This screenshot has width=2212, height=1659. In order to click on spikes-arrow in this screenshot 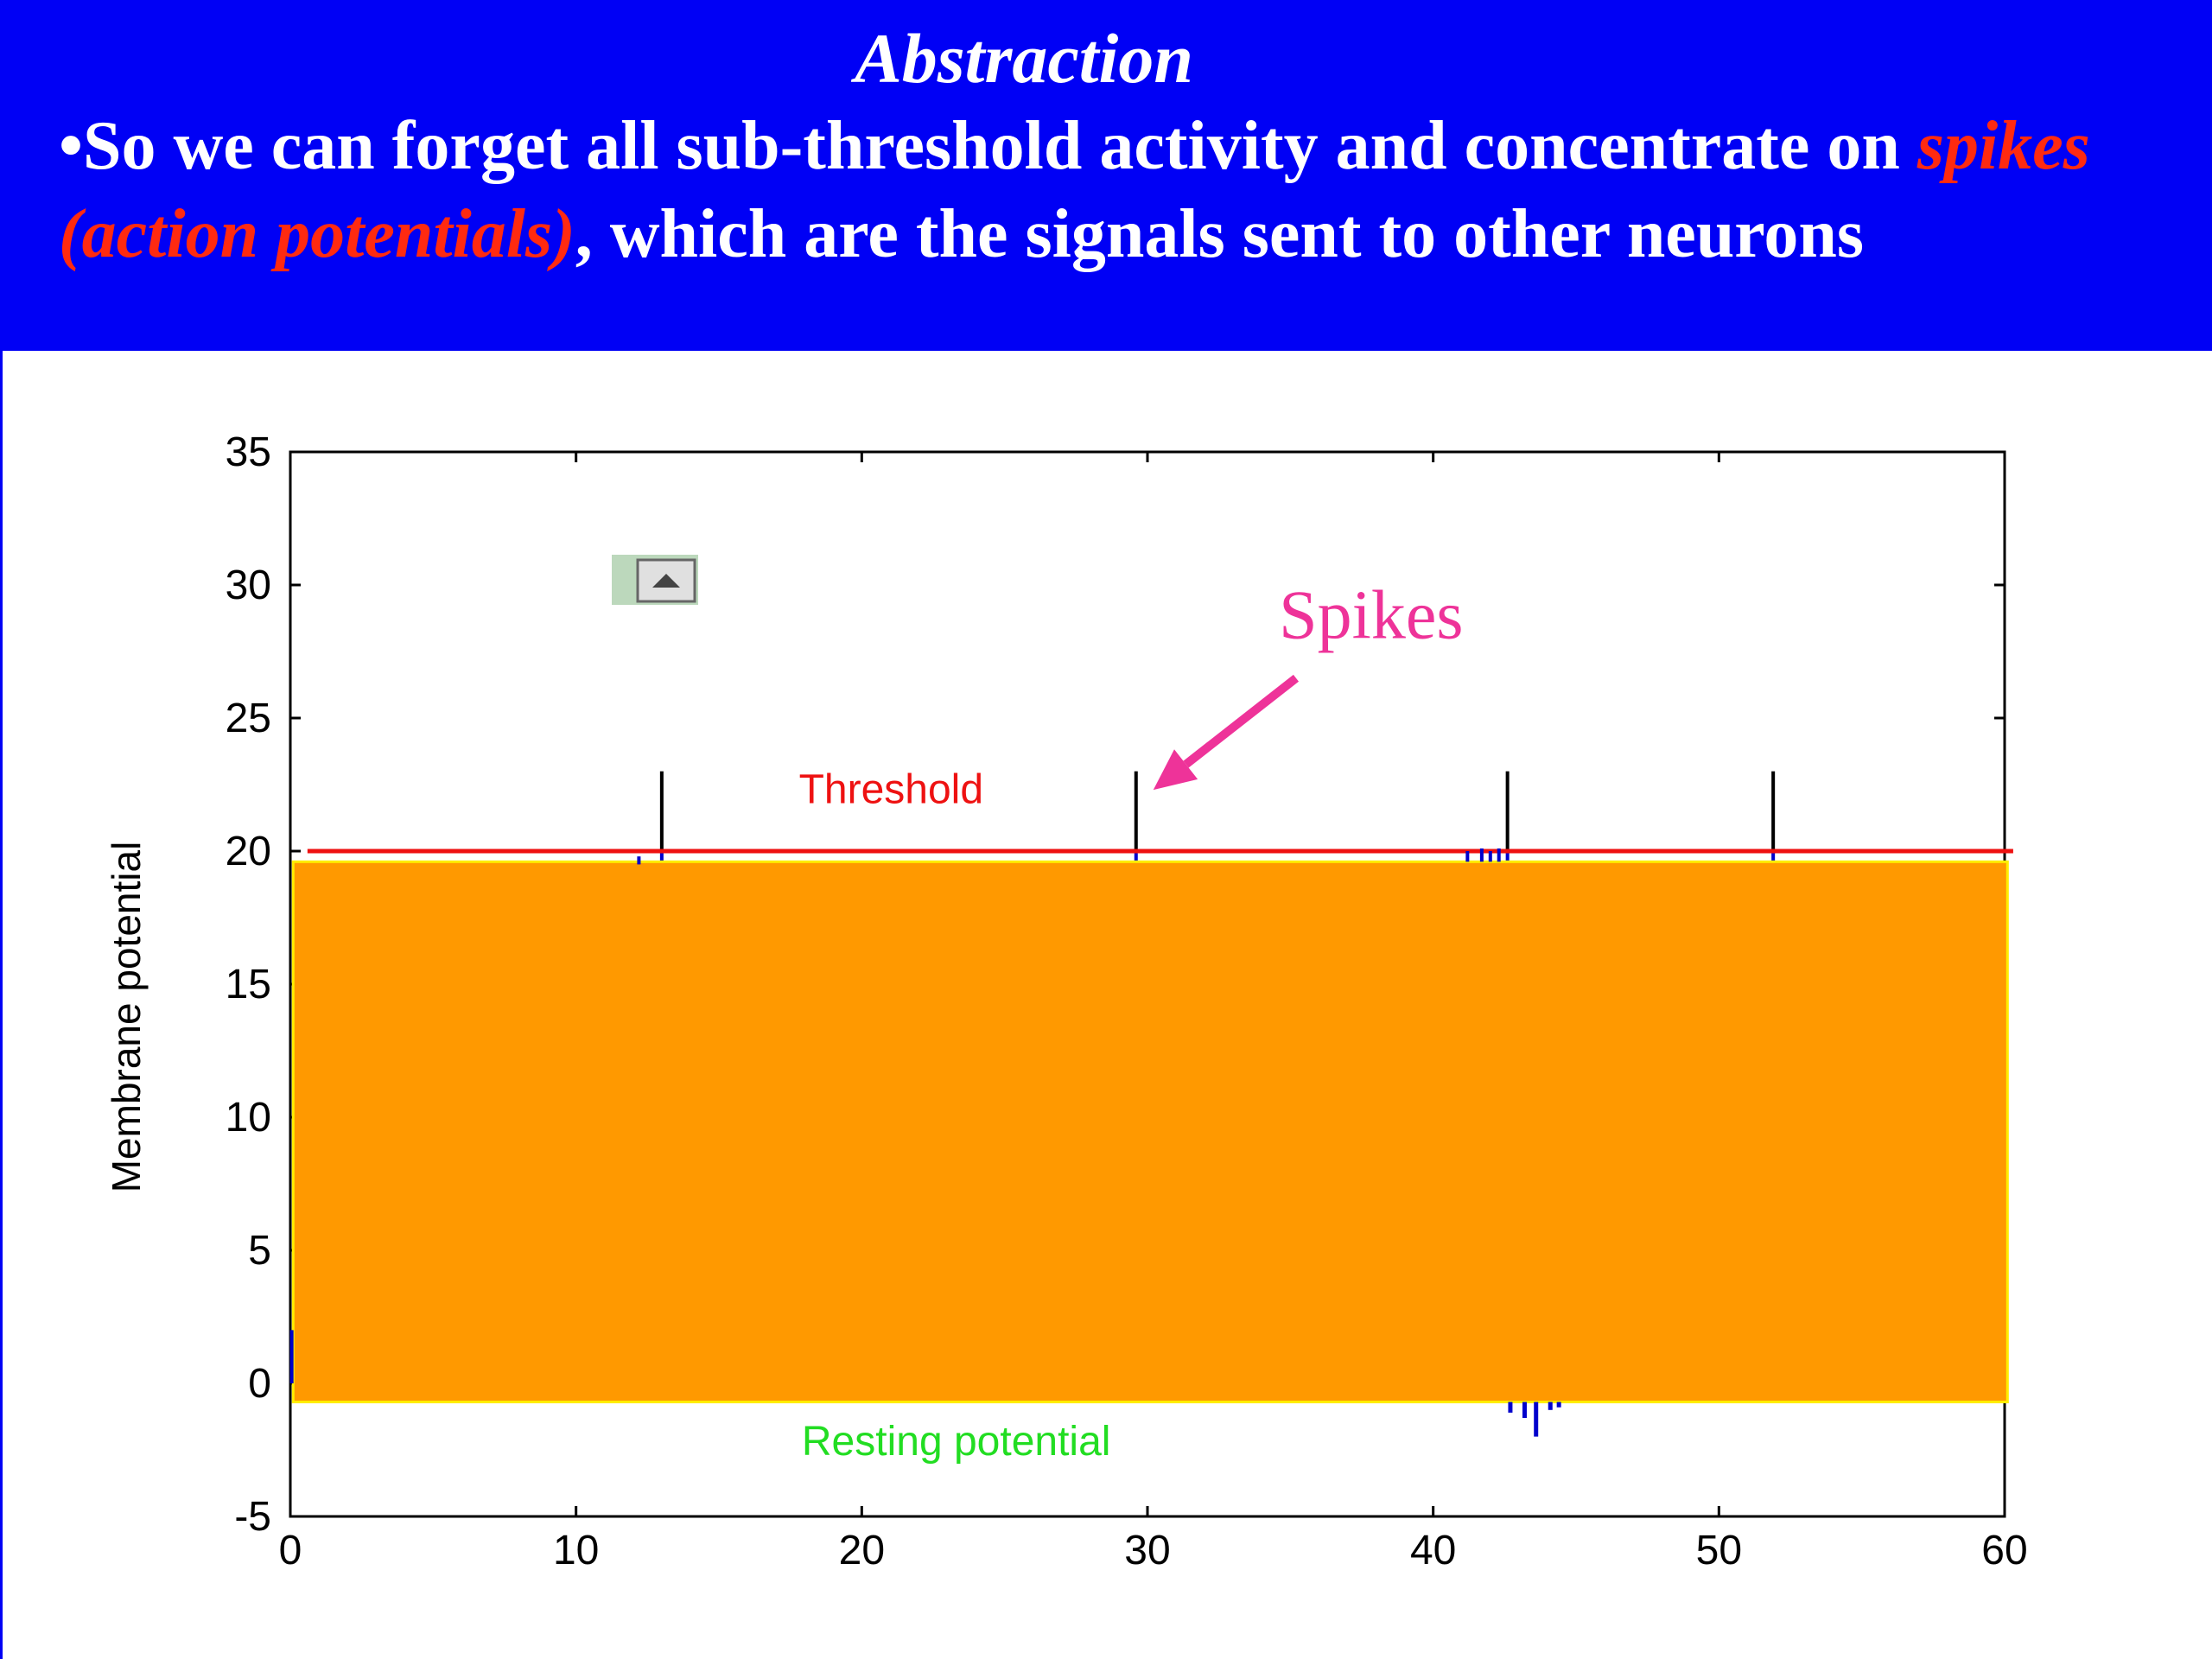, I will do `click(1241, 721)`.